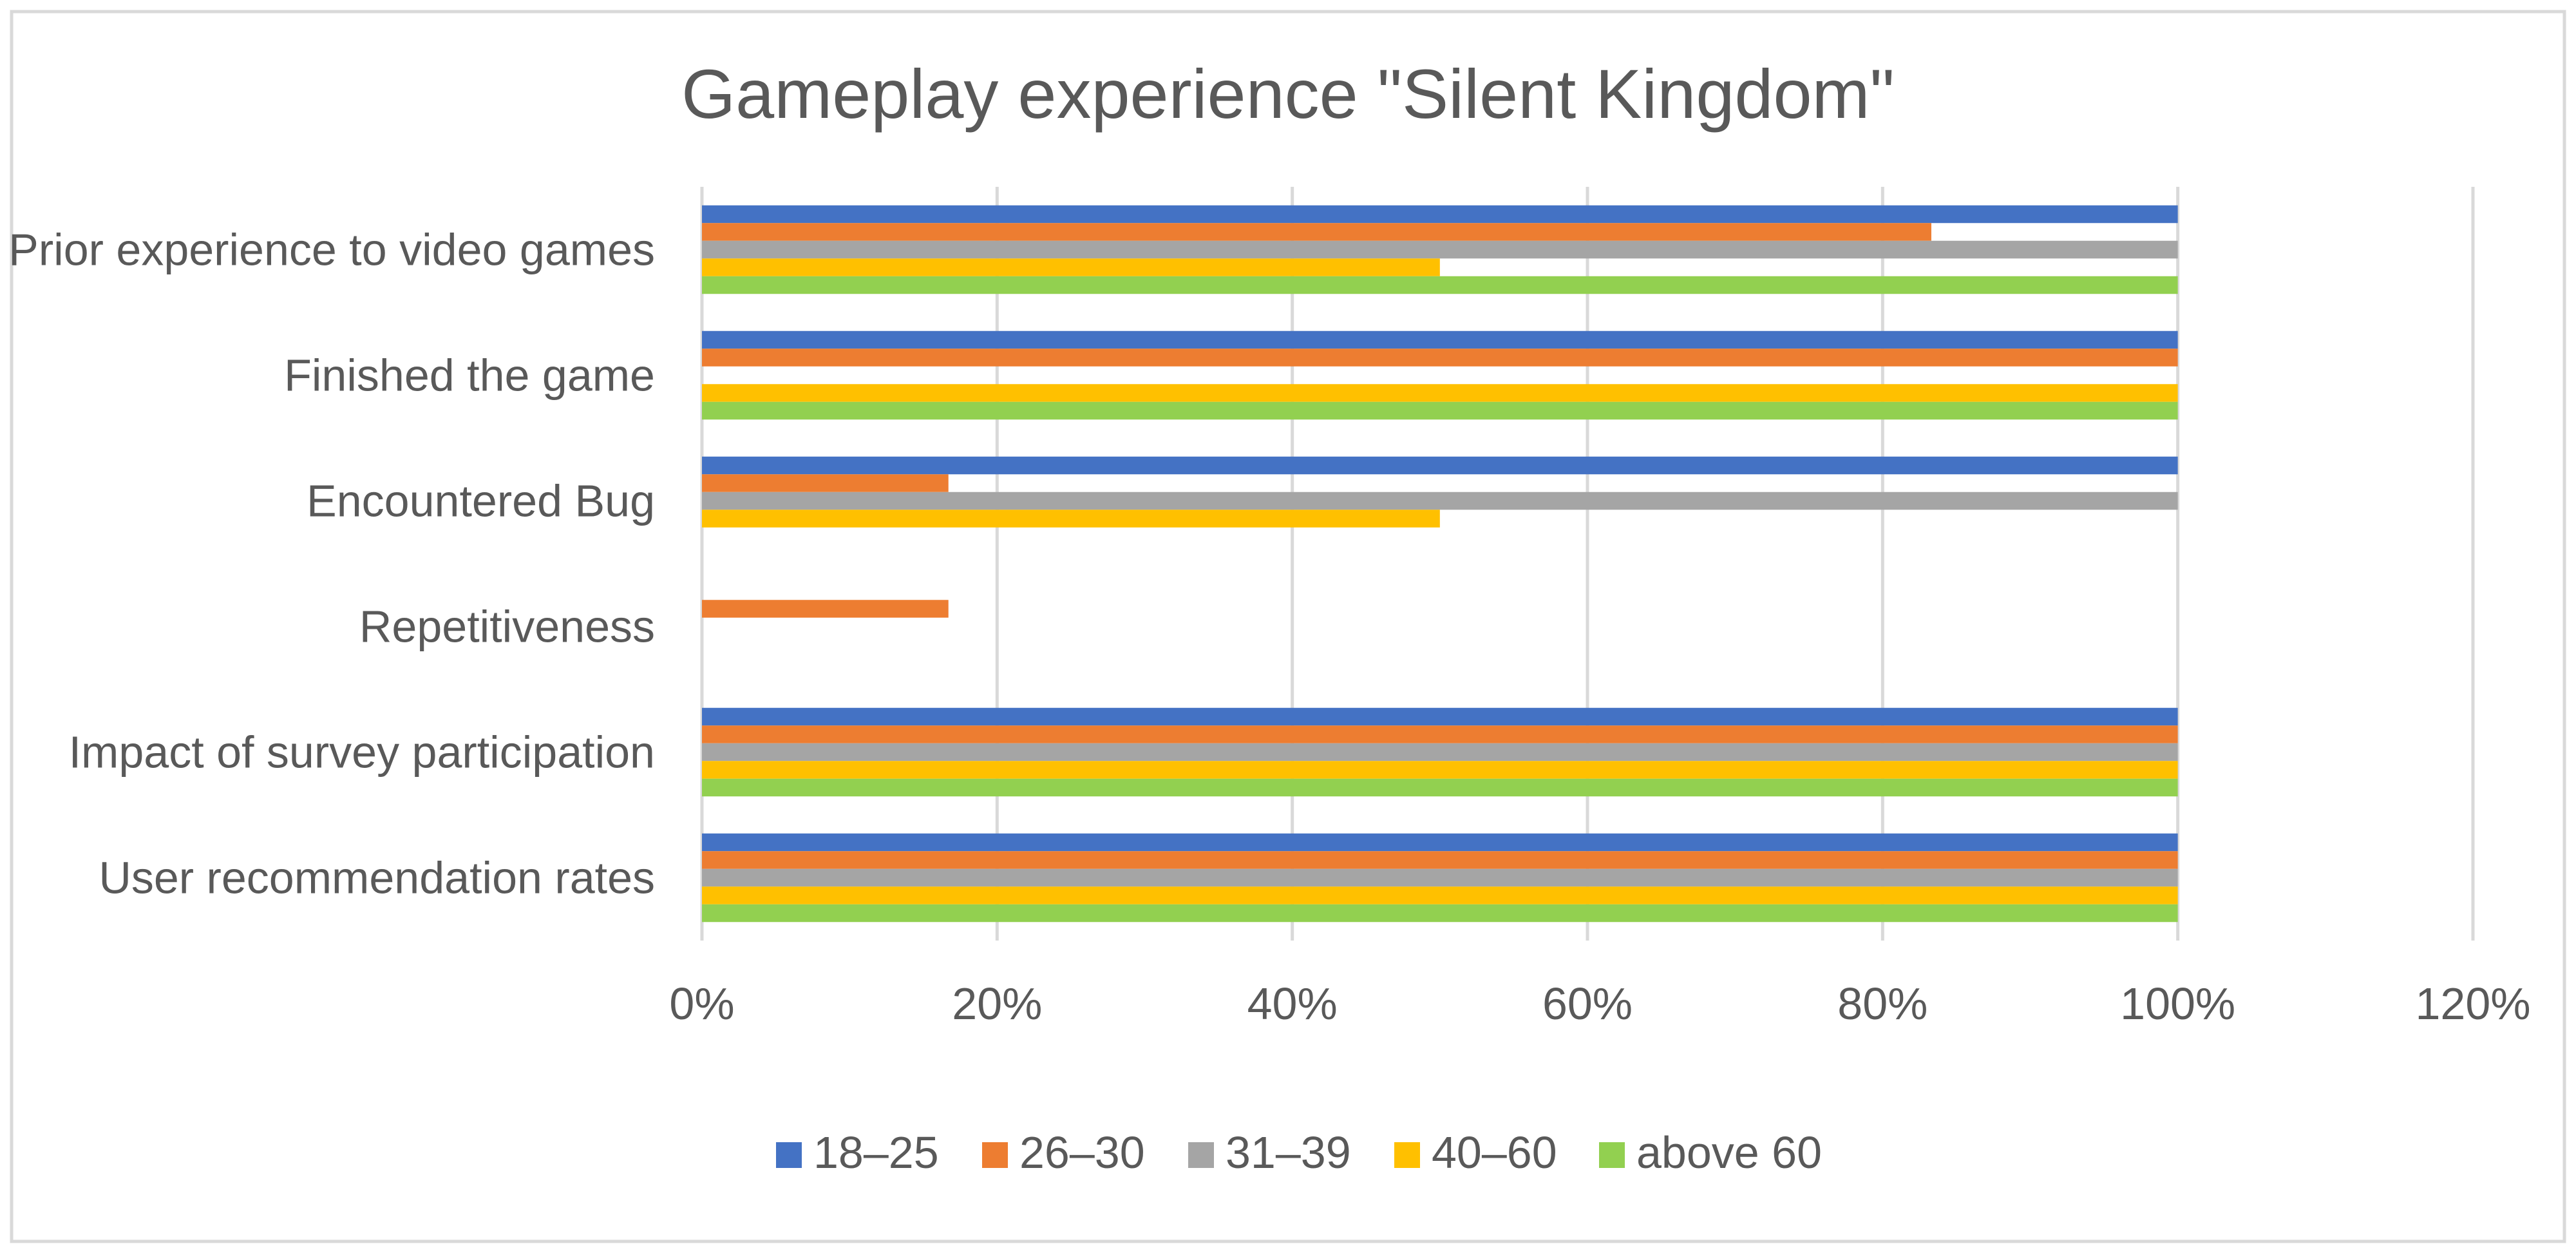 The width and height of the screenshot is (2576, 1253). What do you see at coordinates (332, 250) in the screenshot?
I see `category-label: Prior experience to video games` at bounding box center [332, 250].